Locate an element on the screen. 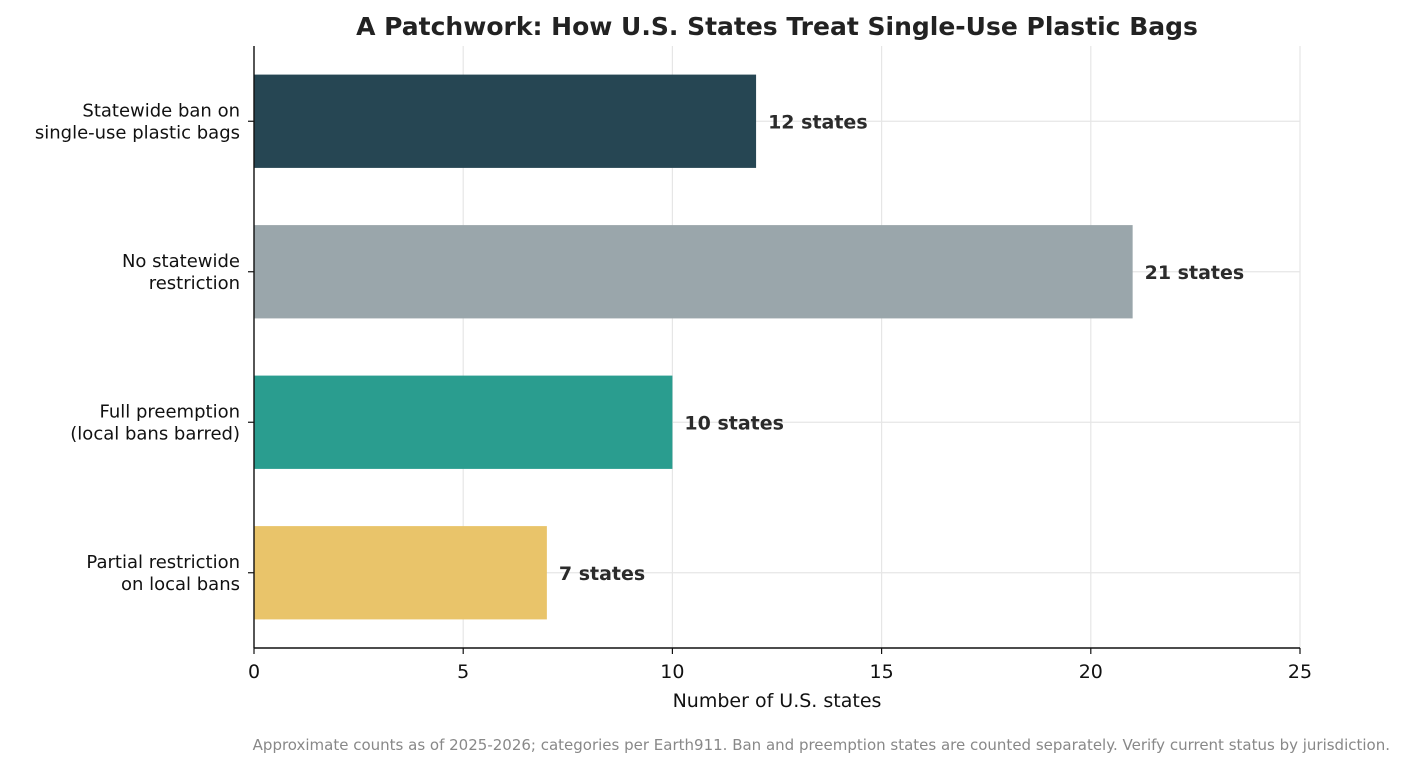 The height and width of the screenshot is (768, 1405). x-tick-label: 10 is located at coordinates (672, 672).